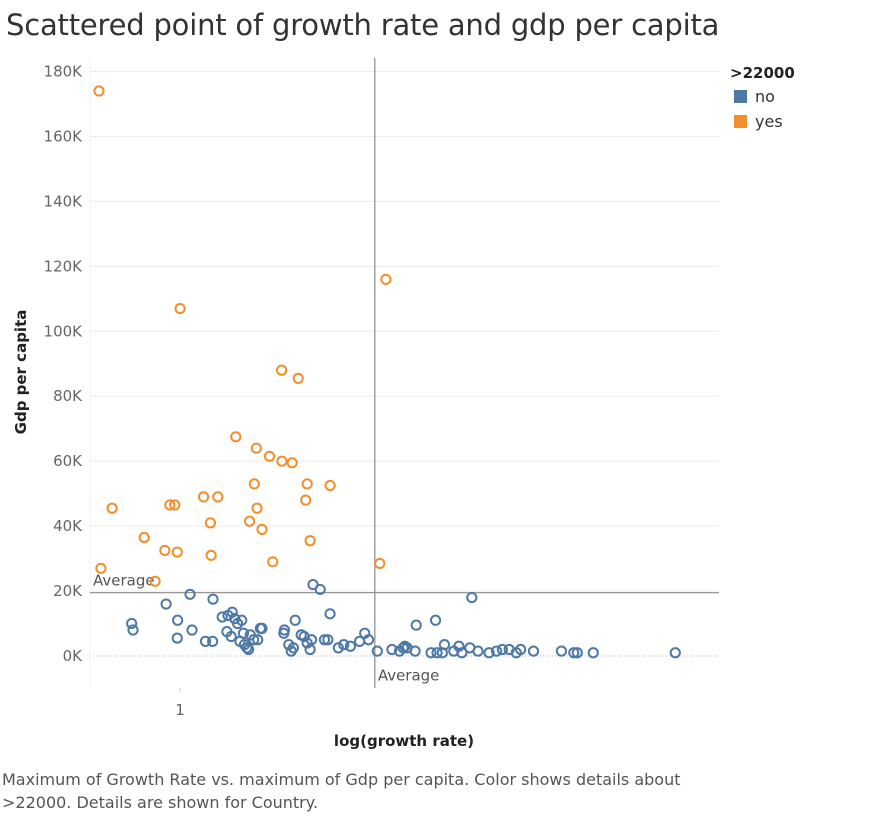 The image size is (869, 816). What do you see at coordinates (762, 73) in the screenshot?
I see `legend-title: >22000` at bounding box center [762, 73].